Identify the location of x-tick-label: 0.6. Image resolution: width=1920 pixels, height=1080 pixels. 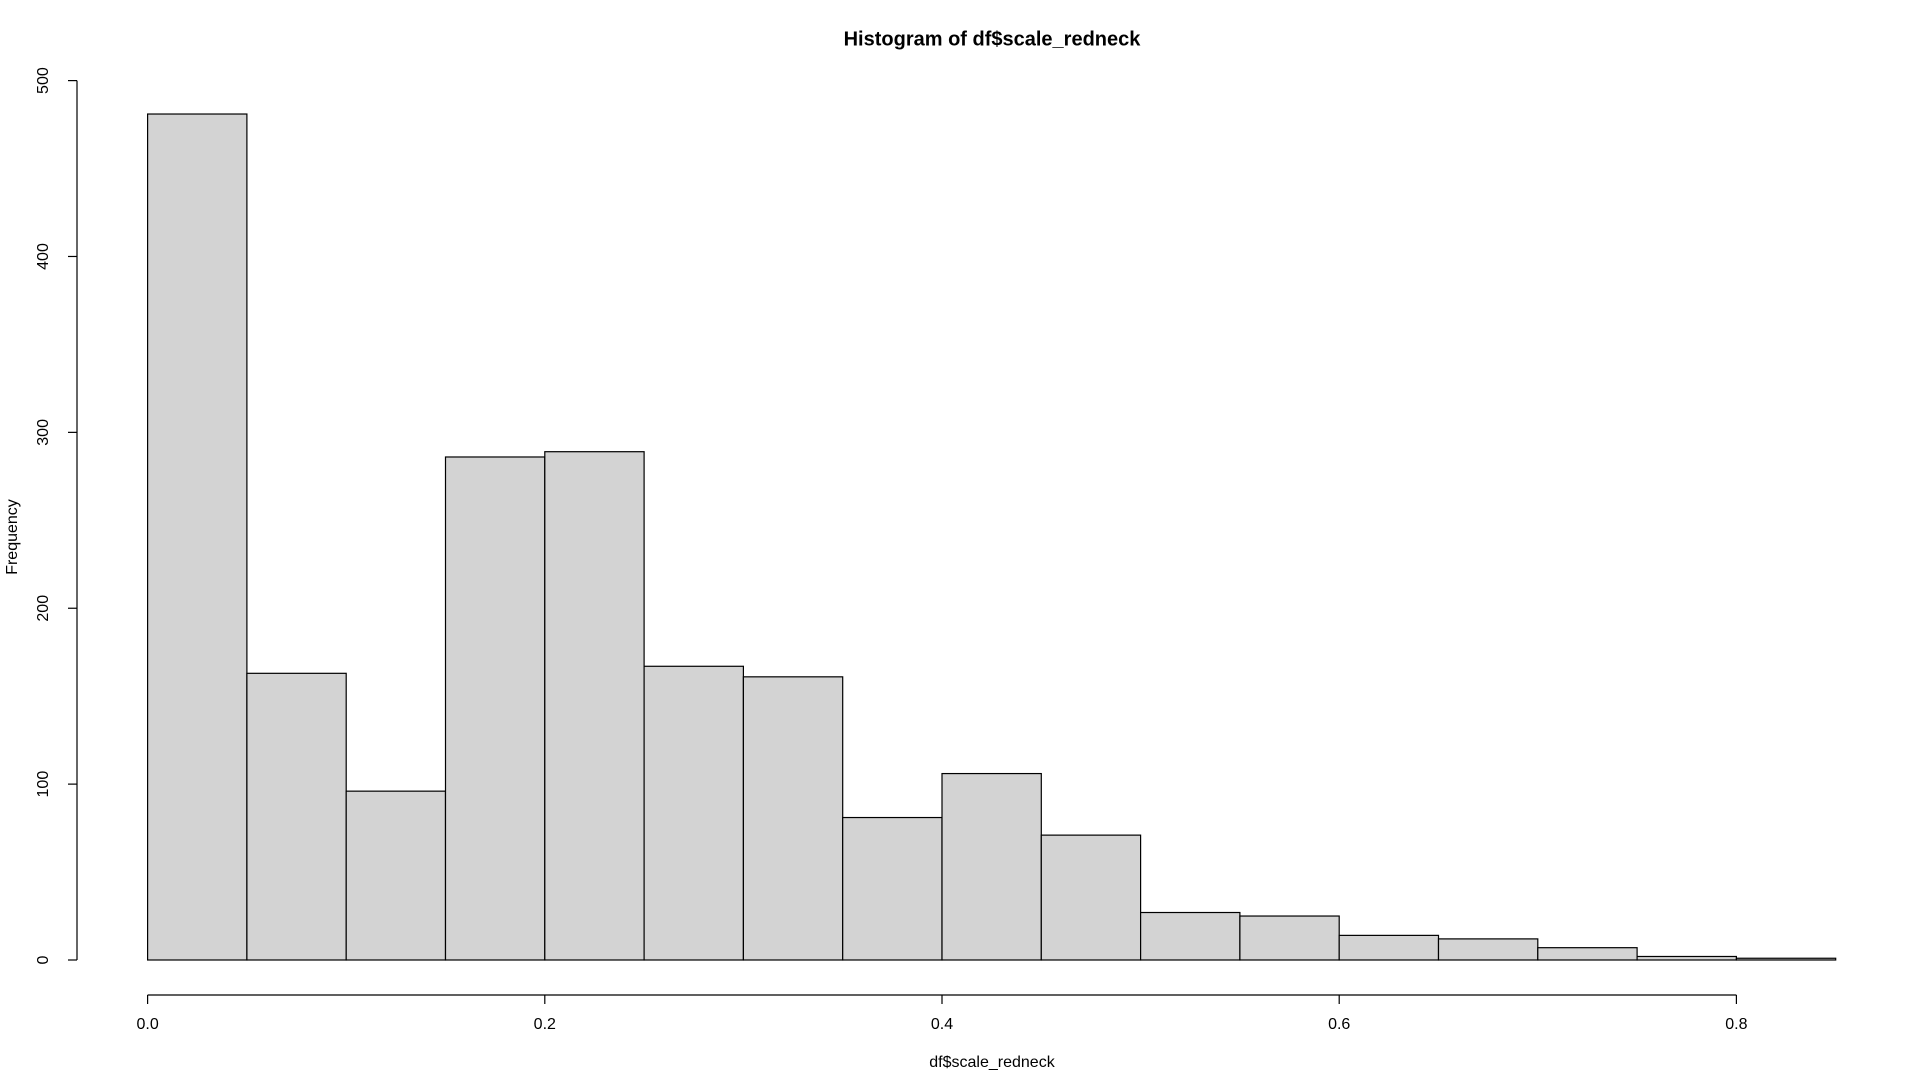
(1339, 1024).